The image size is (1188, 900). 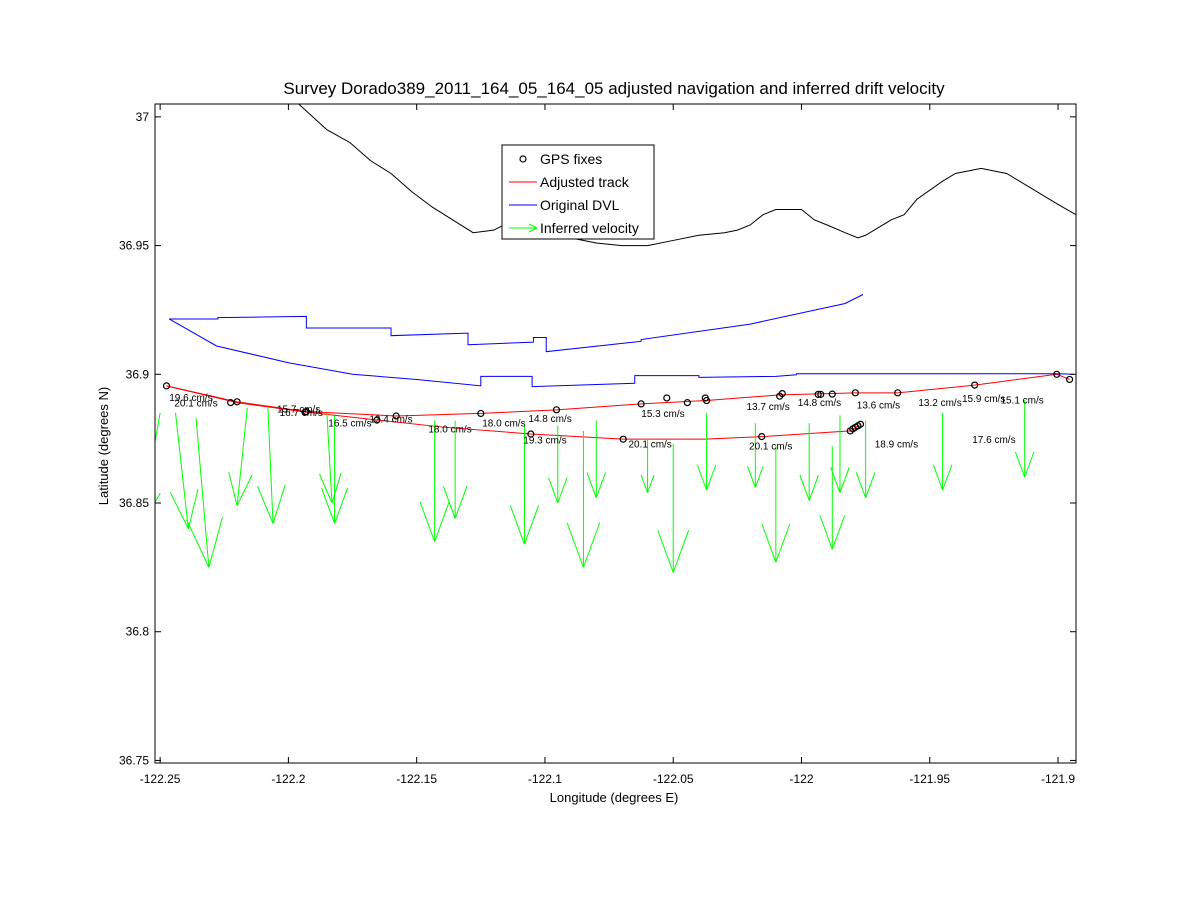 What do you see at coordinates (580, 205) in the screenshot?
I see `legend-label: Original DVL` at bounding box center [580, 205].